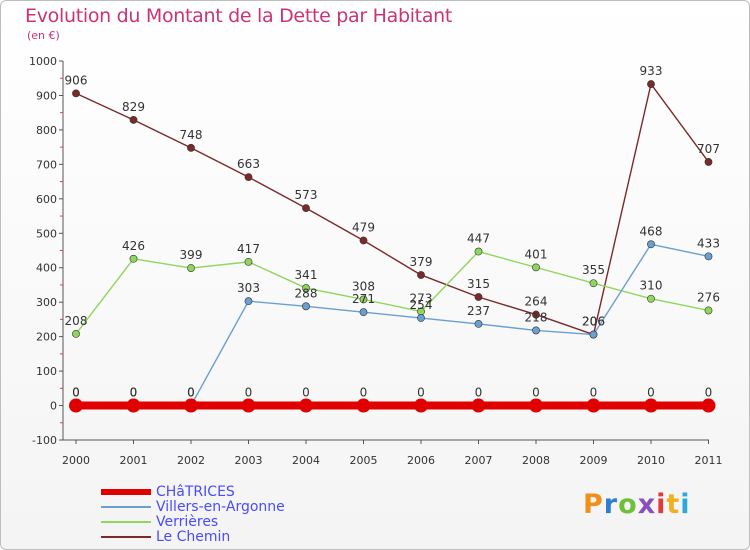  Describe the element at coordinates (248, 249) in the screenshot. I see `data-label-verrieres: 417` at that location.